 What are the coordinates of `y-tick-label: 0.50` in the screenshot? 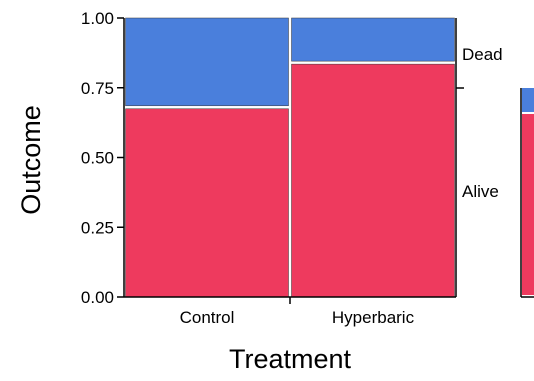 It's located at (97, 158).